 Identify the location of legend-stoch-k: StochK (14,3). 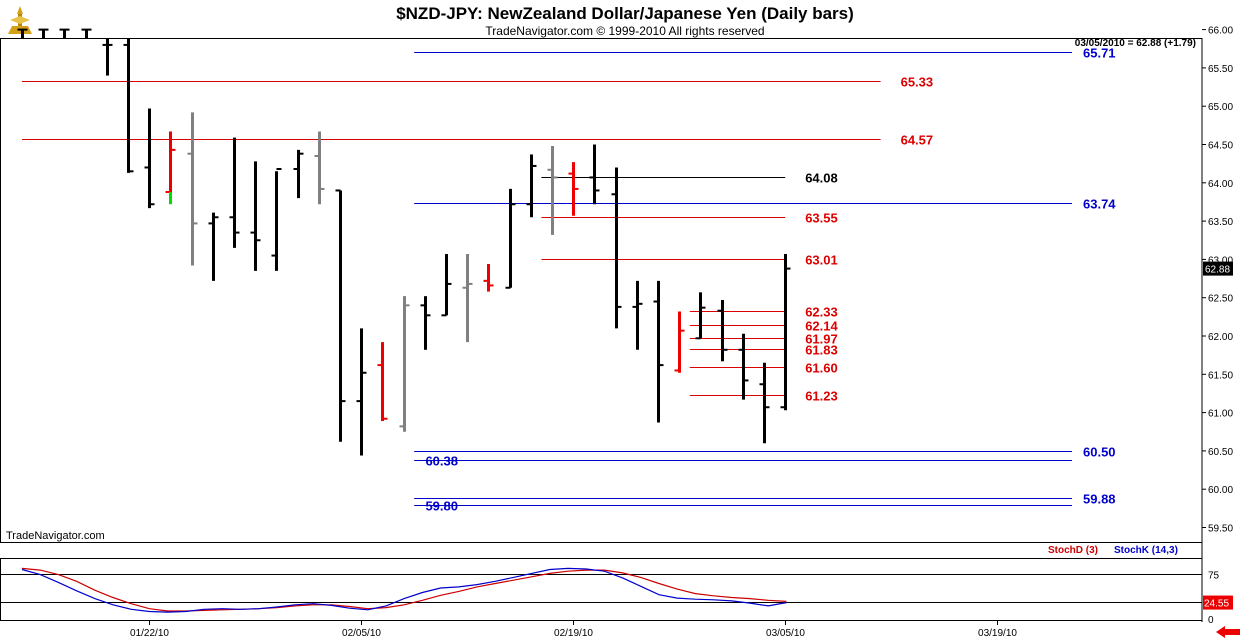
(1146, 550).